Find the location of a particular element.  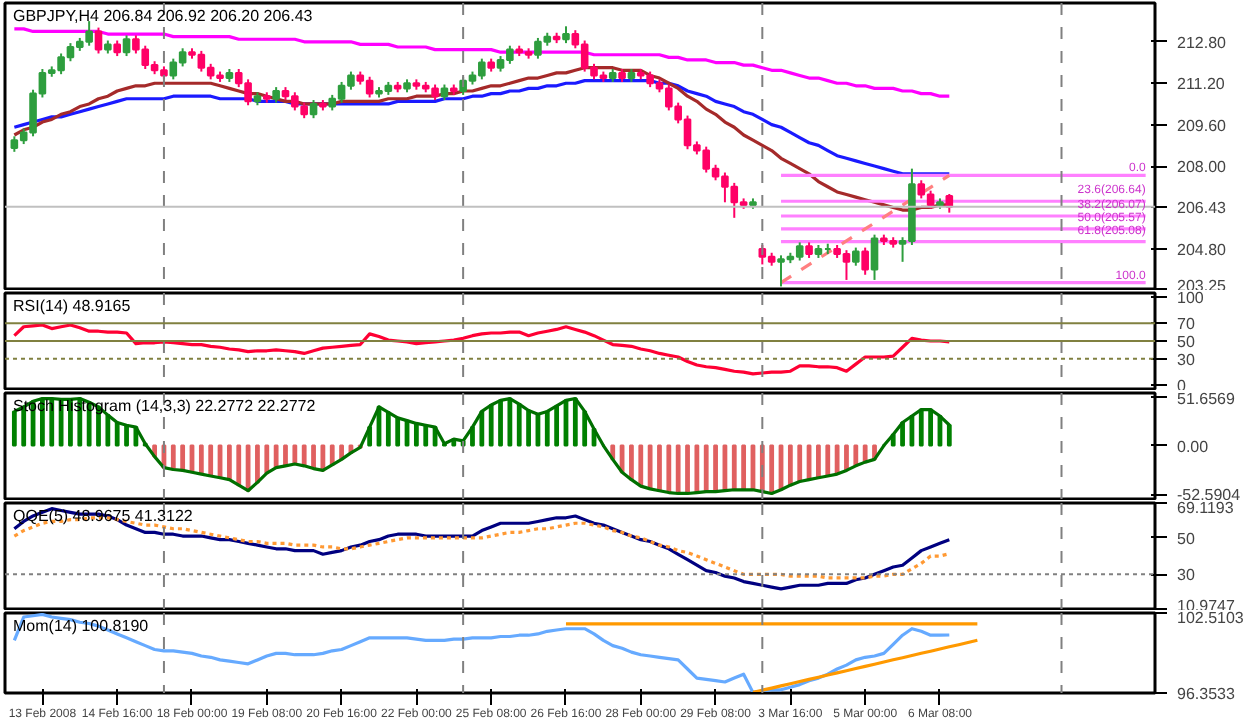

y-tick-label: 209.60 is located at coordinates (1202, 125).